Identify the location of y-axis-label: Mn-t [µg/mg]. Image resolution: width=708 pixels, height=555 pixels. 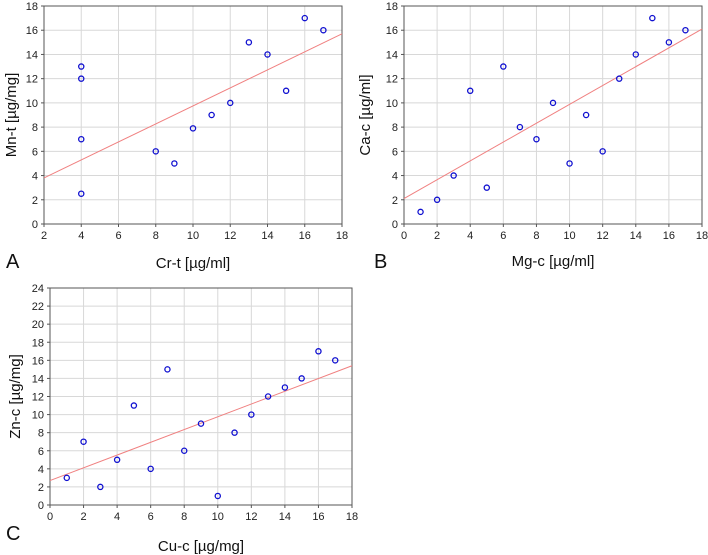
(11, 115).